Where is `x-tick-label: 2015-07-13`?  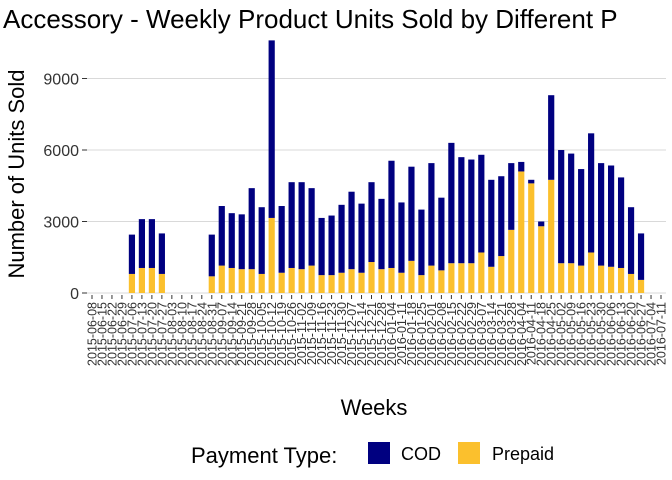 x-tick-label: 2015-07-13 is located at coordinates (142, 334).